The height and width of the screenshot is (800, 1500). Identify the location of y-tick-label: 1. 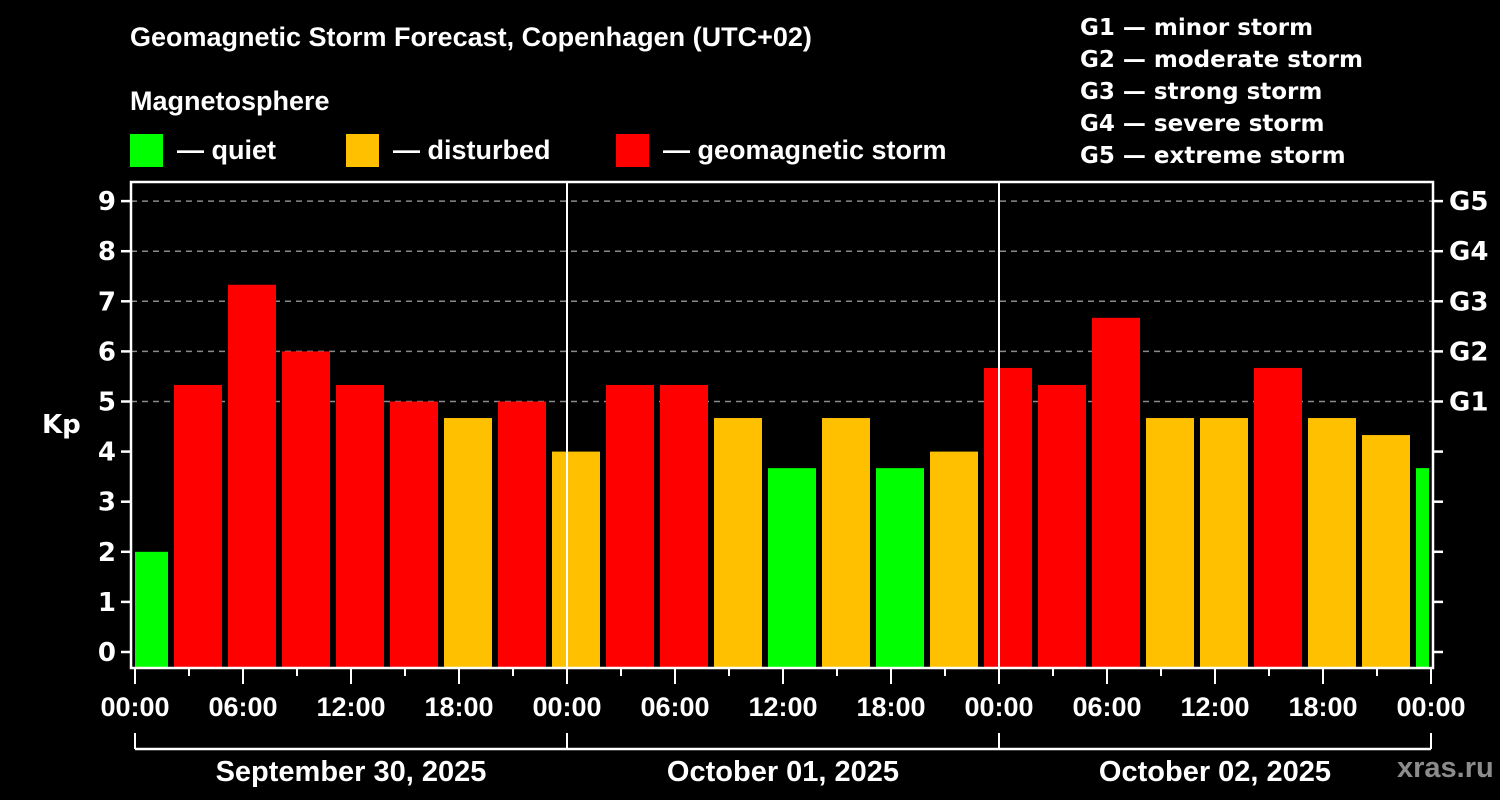
(107, 603).